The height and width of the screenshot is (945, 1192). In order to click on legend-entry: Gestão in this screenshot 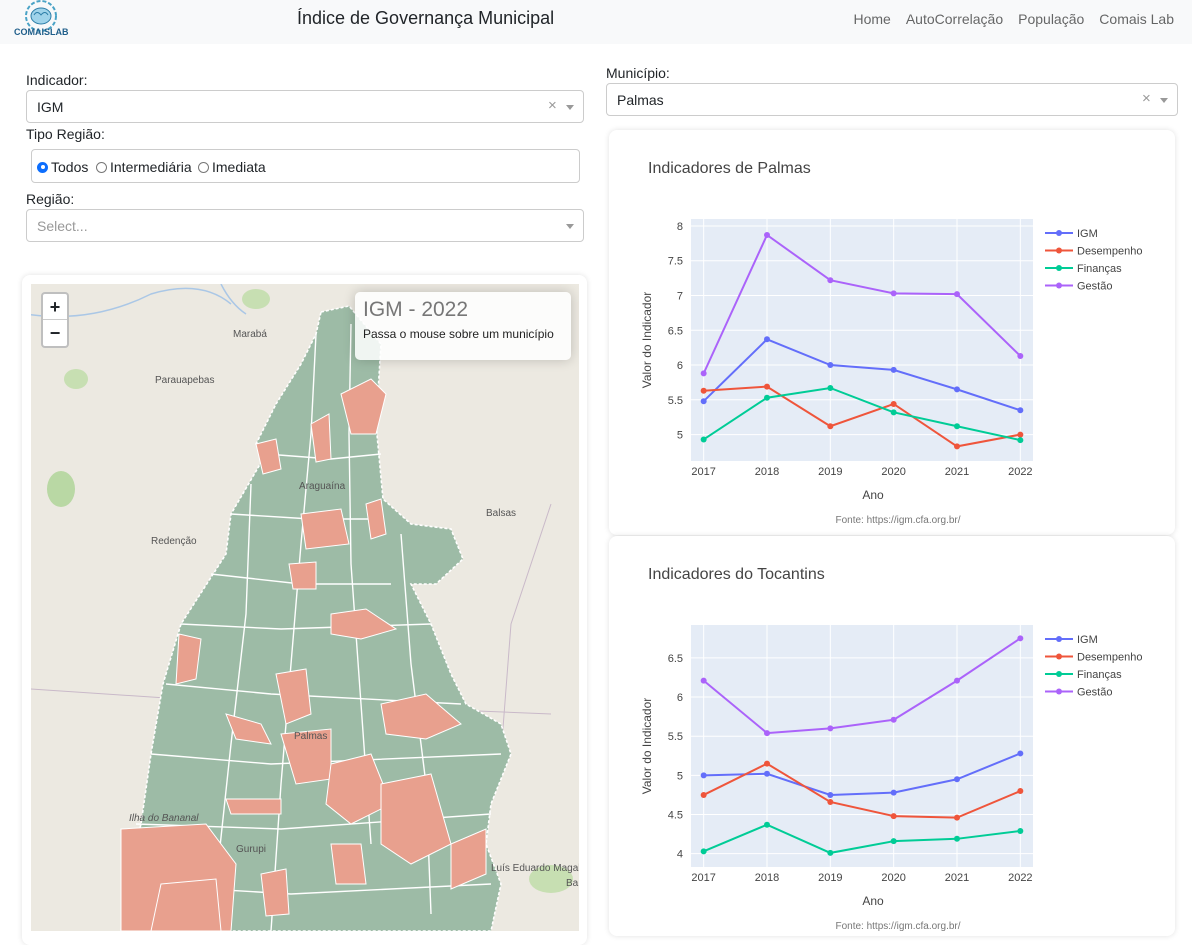, I will do `click(1094, 693)`.